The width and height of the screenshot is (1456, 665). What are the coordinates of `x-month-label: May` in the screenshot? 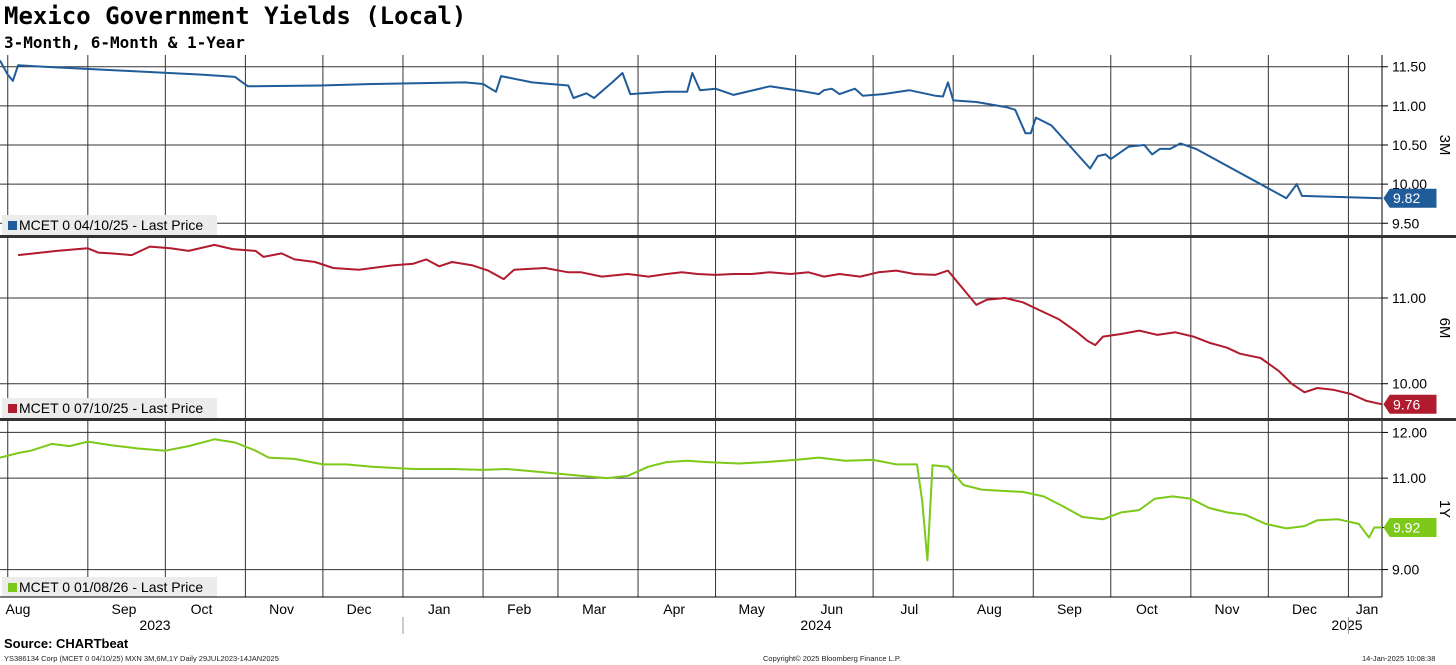 It's located at (751, 609).